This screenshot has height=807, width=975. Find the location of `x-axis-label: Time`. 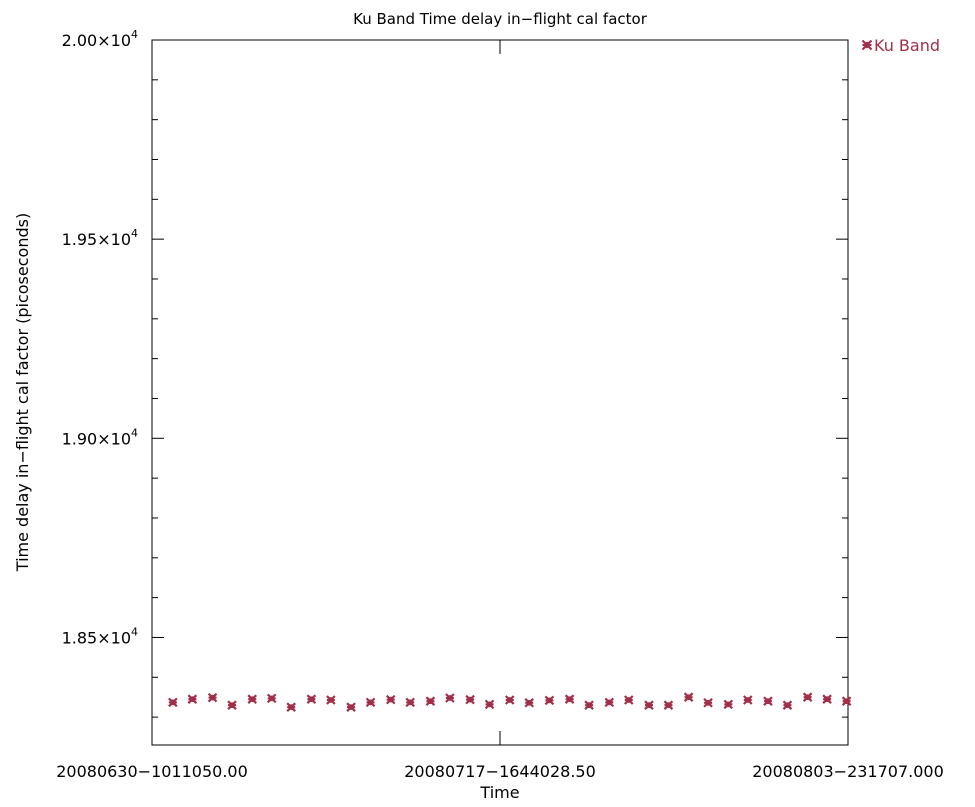

x-axis-label: Time is located at coordinates (499, 792).